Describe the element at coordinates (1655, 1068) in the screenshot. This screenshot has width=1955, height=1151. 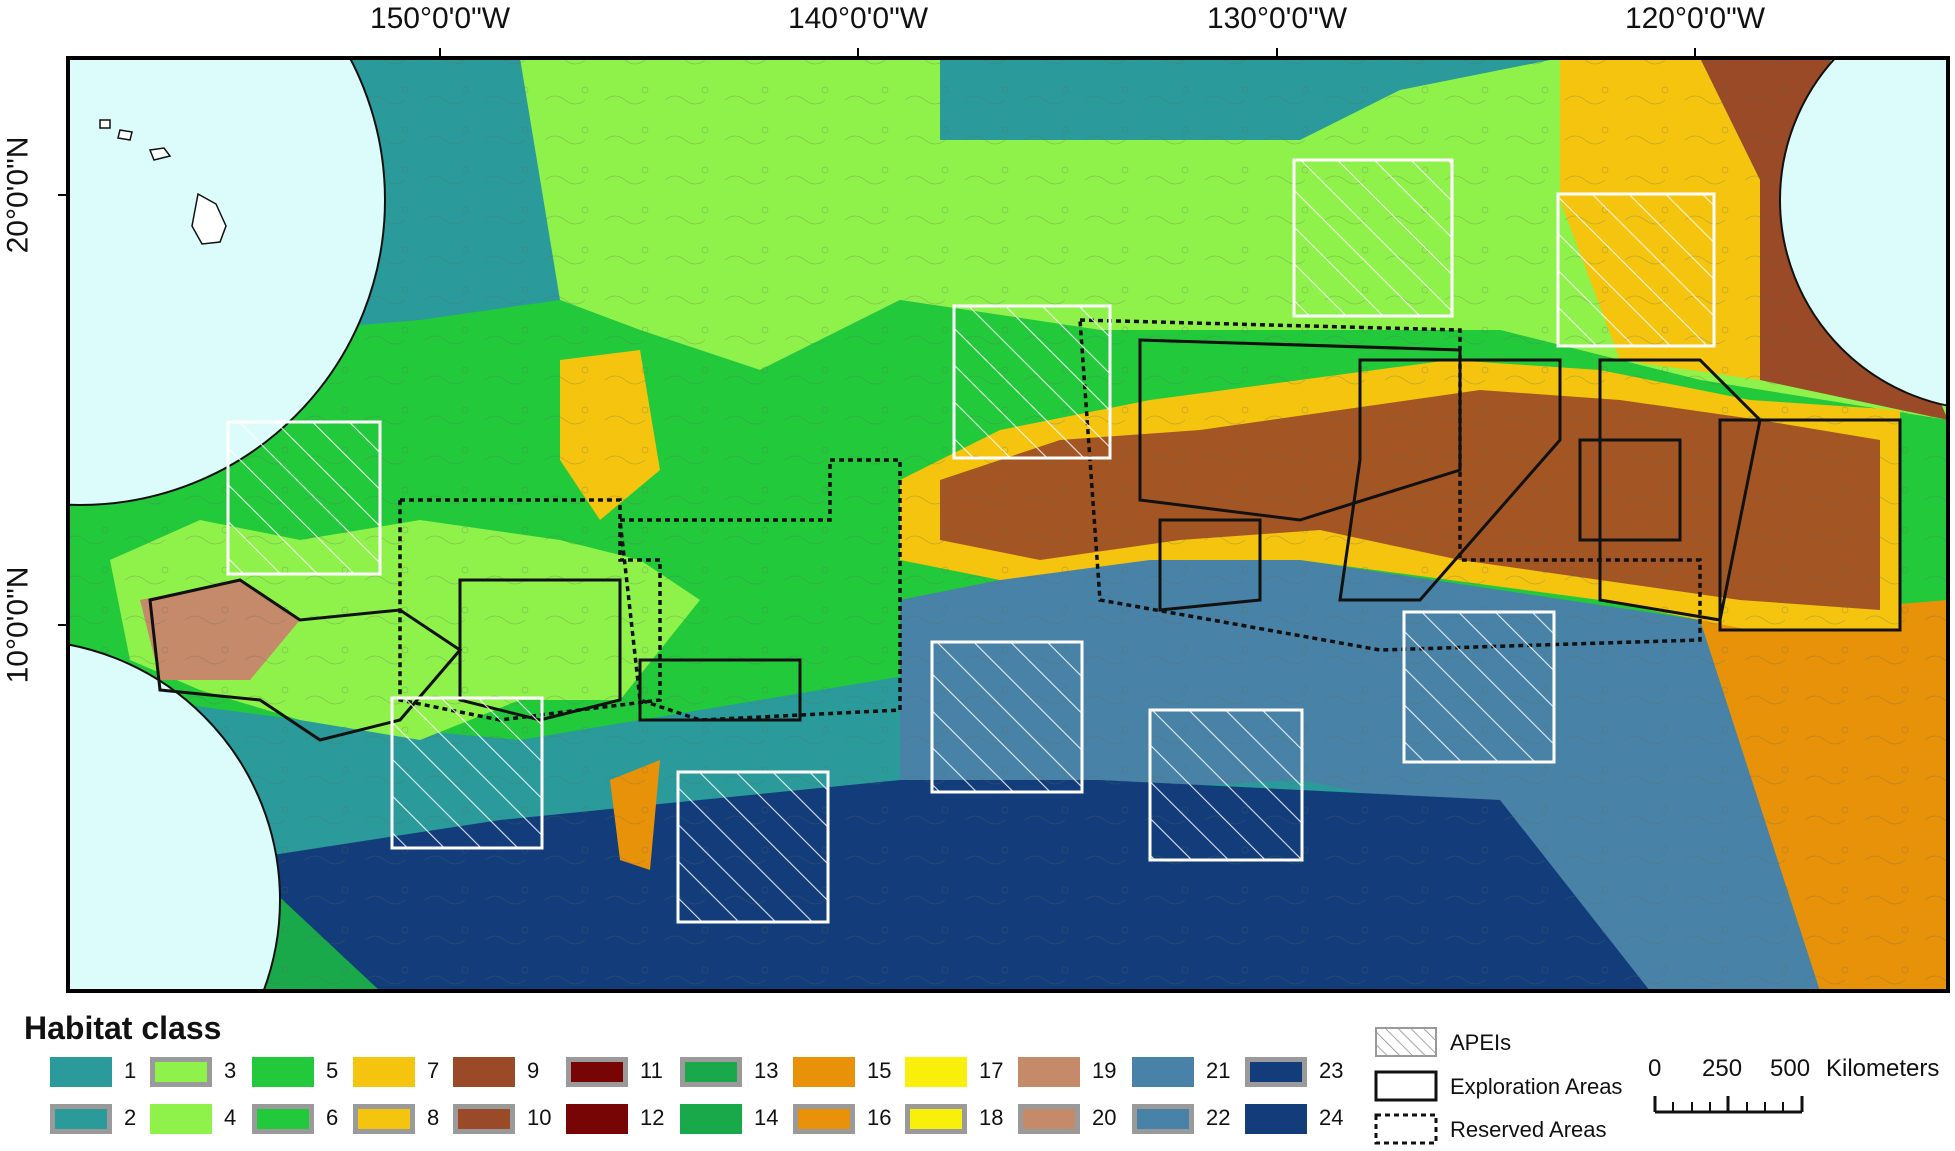
I see `scale-label-0: 0` at that location.